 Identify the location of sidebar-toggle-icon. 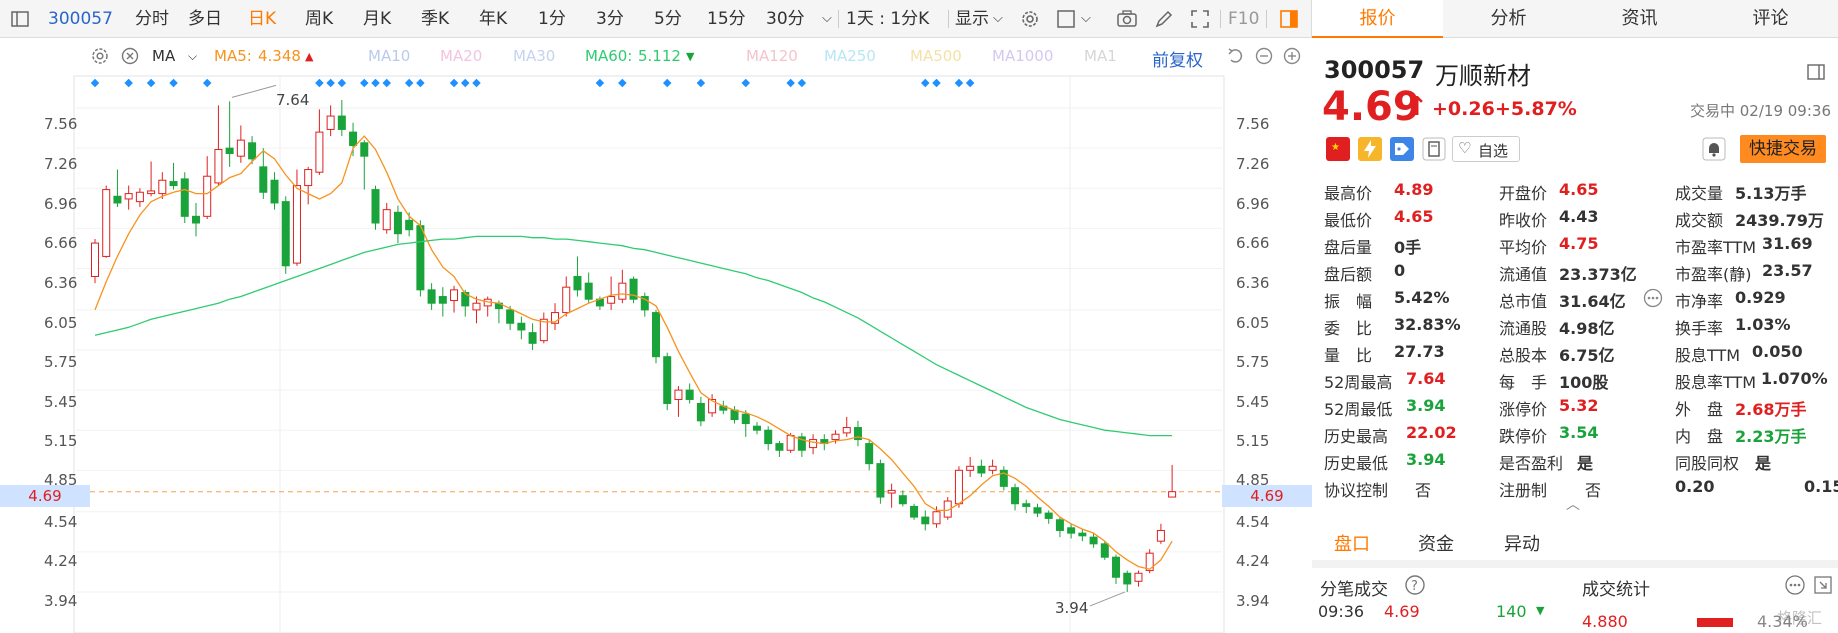
(20, 19).